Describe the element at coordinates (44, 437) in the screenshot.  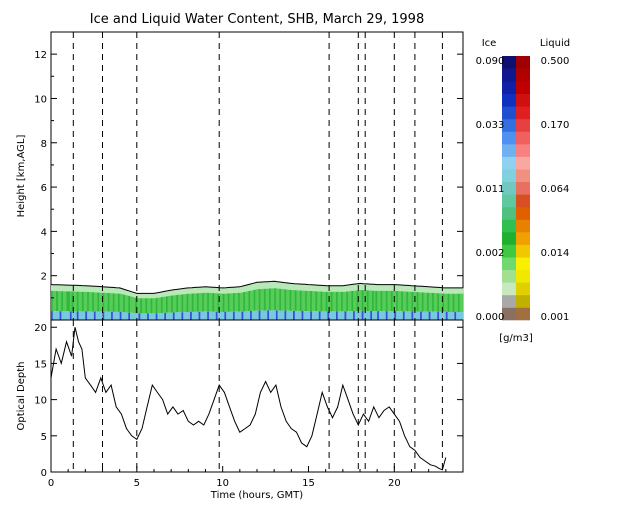
I see `optical-depth-tick-label: 5` at that location.